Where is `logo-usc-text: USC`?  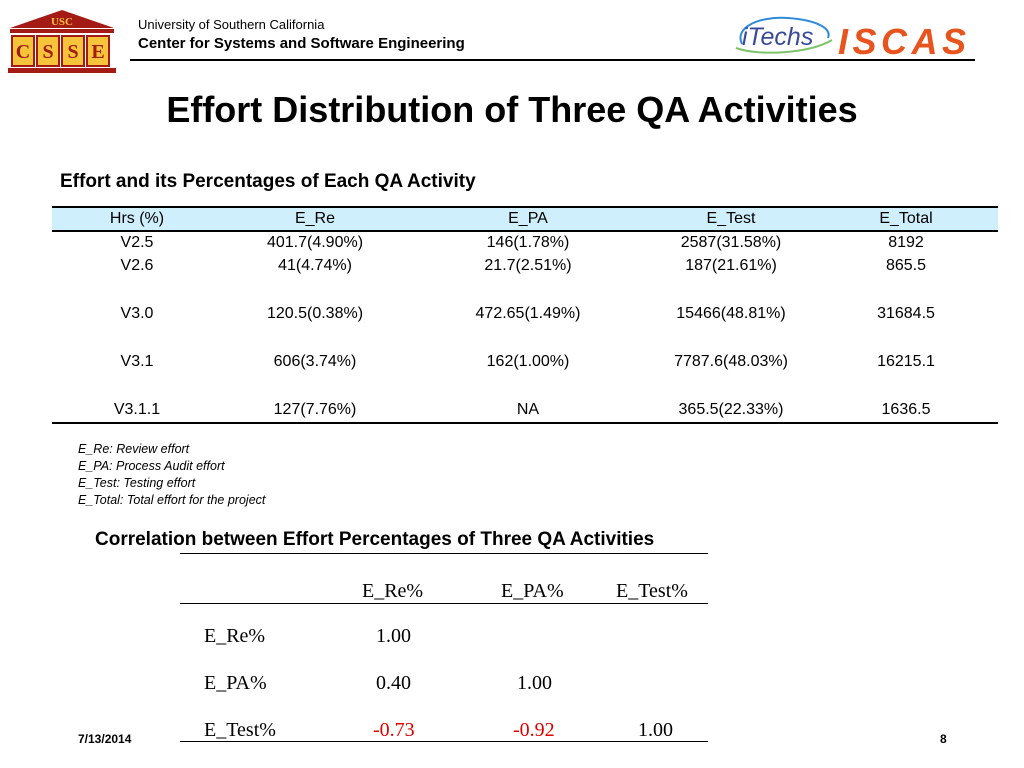 logo-usc-text: USC is located at coordinates (62, 22).